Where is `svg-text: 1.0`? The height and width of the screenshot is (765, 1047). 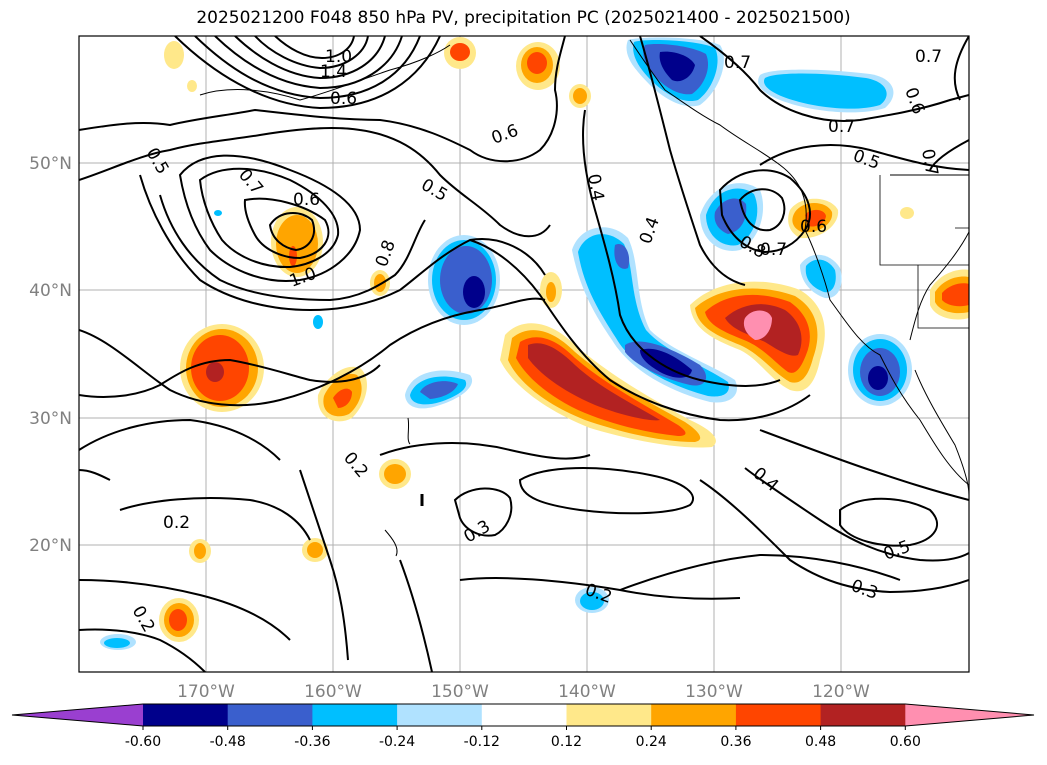 svg-text: 1.0 is located at coordinates (338, 57).